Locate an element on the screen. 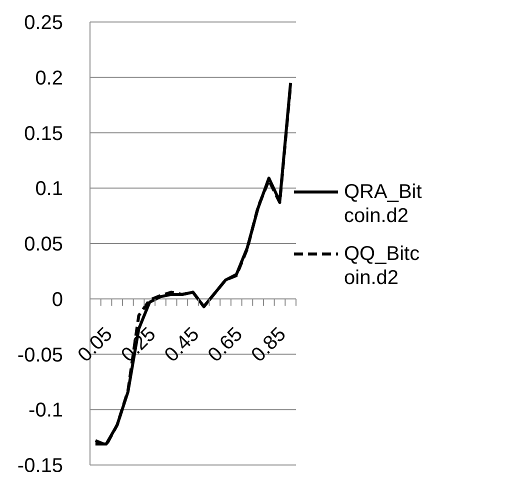  y-tick-label: 0.25 is located at coordinates (43, 23).